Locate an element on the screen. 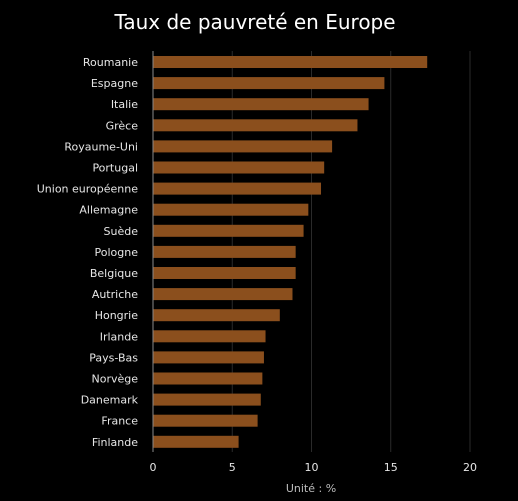  category-label: Roumanie is located at coordinates (110, 62).